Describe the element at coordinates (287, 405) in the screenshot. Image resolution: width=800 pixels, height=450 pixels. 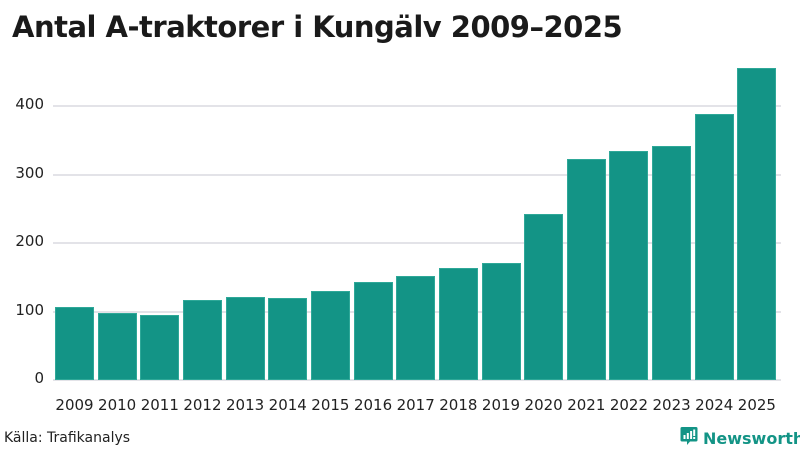
I see `x-tick-label: 2014` at that location.